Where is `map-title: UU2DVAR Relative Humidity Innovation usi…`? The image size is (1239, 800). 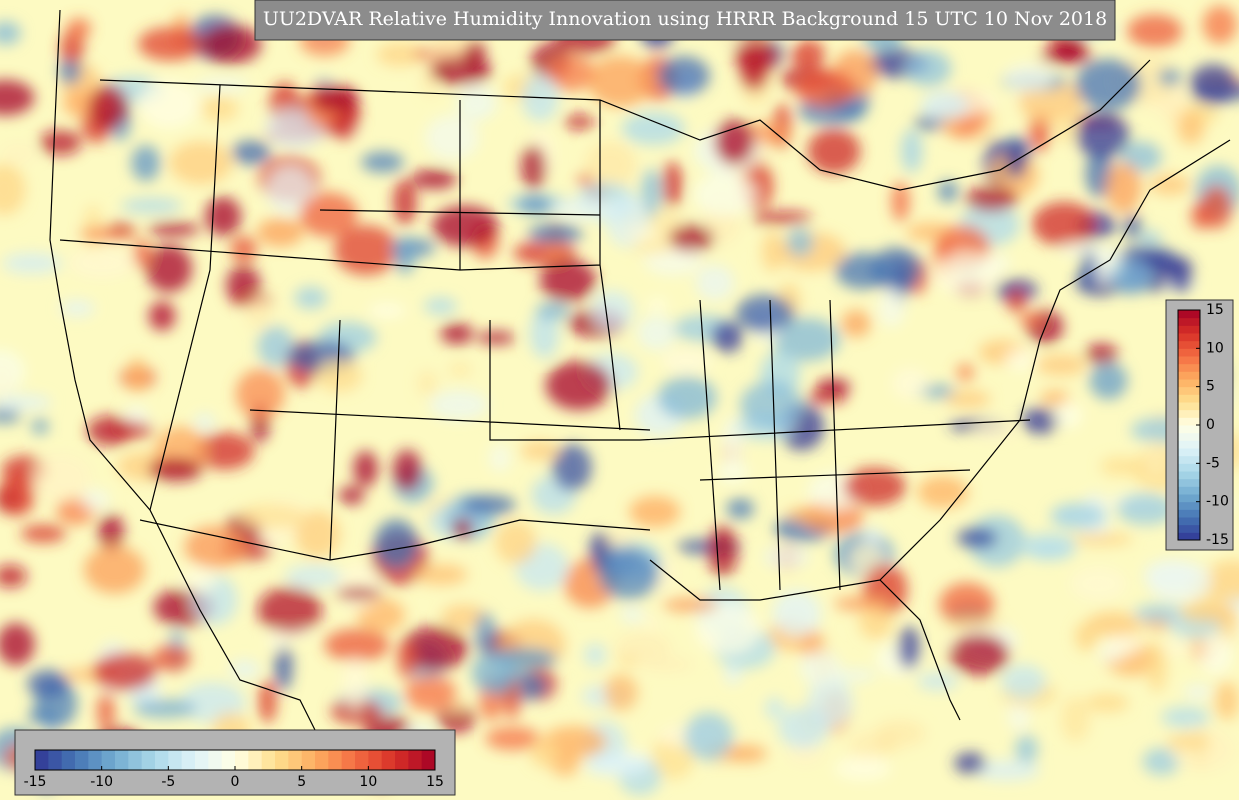
map-title: UU2DVAR Relative Humidity Innovation usi… is located at coordinates (685, 19).